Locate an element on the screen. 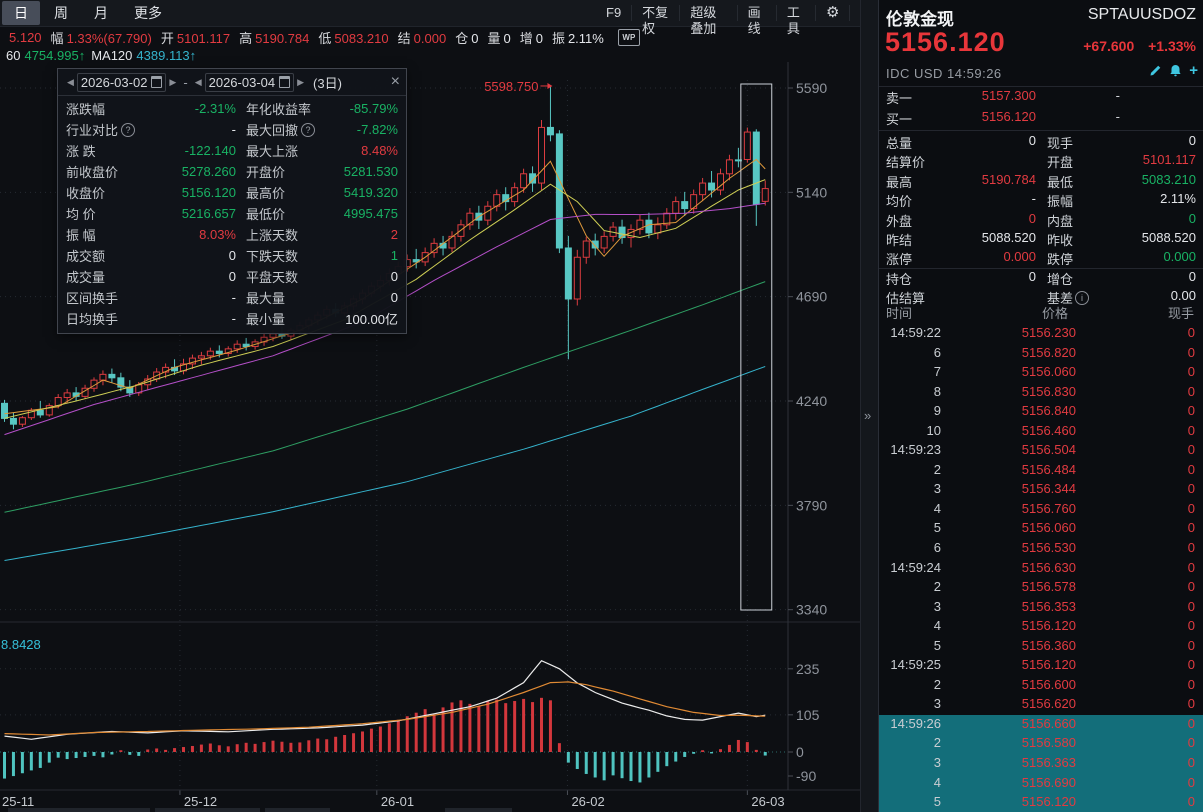  x-axis-label: 26-01 is located at coordinates (397, 801).